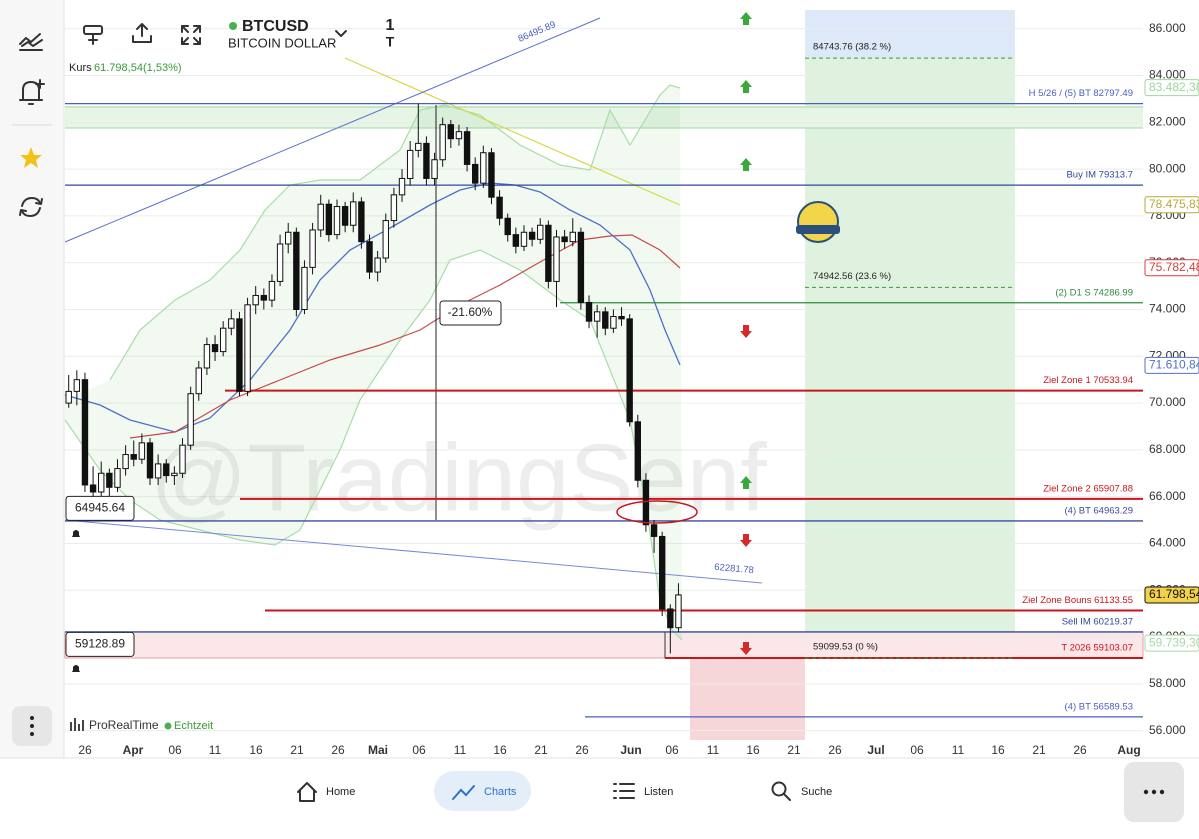  What do you see at coordinates (910, 34) in the screenshot?
I see `fib-zone-blue` at bounding box center [910, 34].